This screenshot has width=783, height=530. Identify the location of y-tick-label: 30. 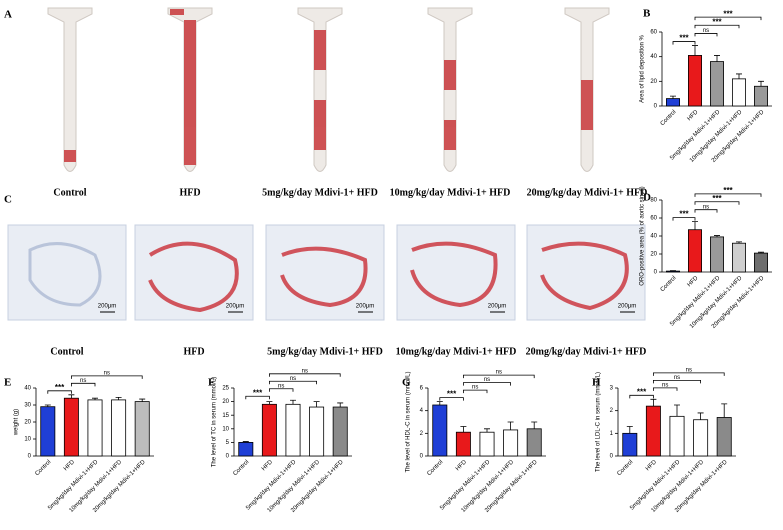
(27, 406).